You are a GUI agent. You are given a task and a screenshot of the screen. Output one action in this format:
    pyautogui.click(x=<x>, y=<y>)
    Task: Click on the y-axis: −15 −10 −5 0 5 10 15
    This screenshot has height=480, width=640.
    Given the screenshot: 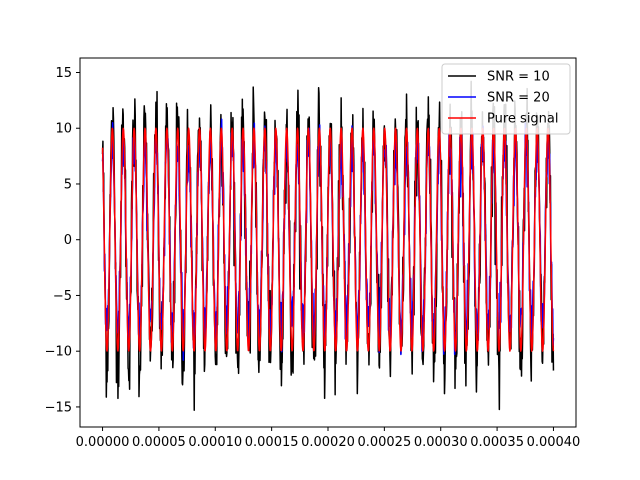 What is the action you would take?
    pyautogui.click(x=62, y=240)
    